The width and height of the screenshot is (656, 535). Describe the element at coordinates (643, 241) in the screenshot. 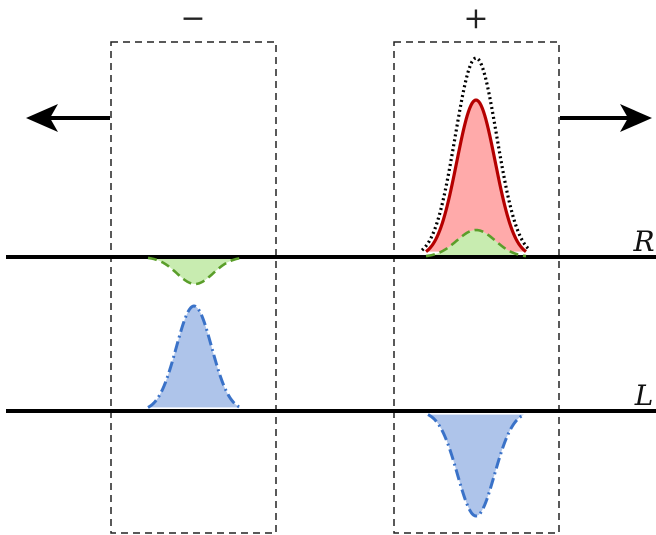

I see `line-R-label: R` at that location.